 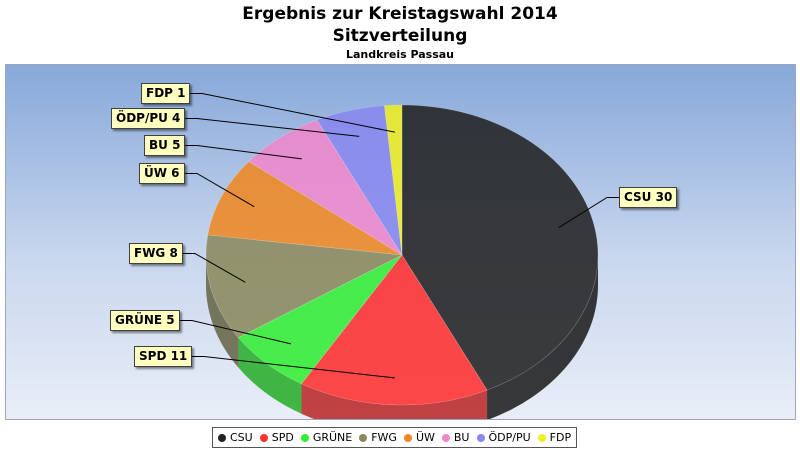 What do you see at coordinates (292, 113) in the screenshot?
I see `leader-line-fdp` at bounding box center [292, 113].